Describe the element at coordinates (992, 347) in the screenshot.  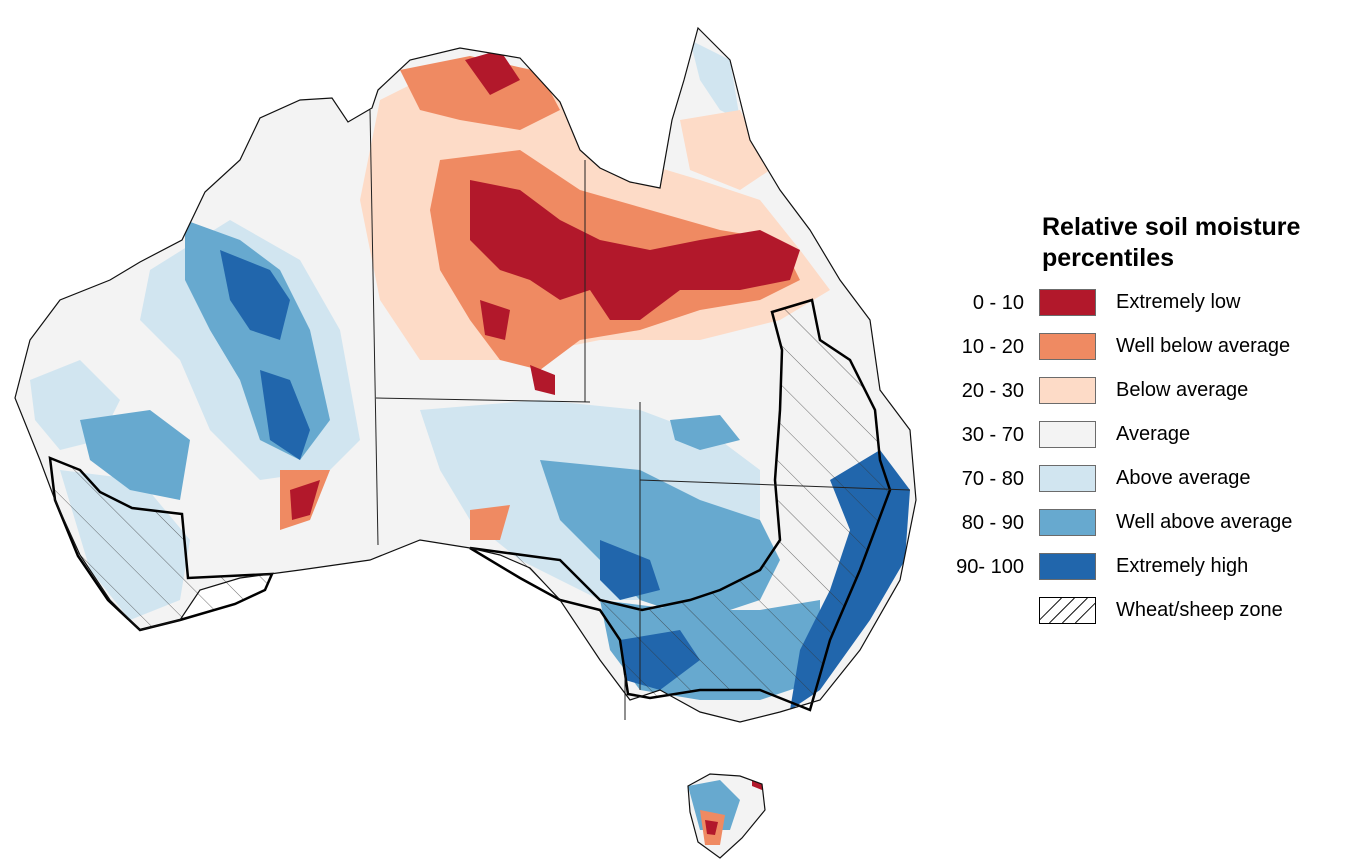
I see `legend-range: 10 - 20` at that location.